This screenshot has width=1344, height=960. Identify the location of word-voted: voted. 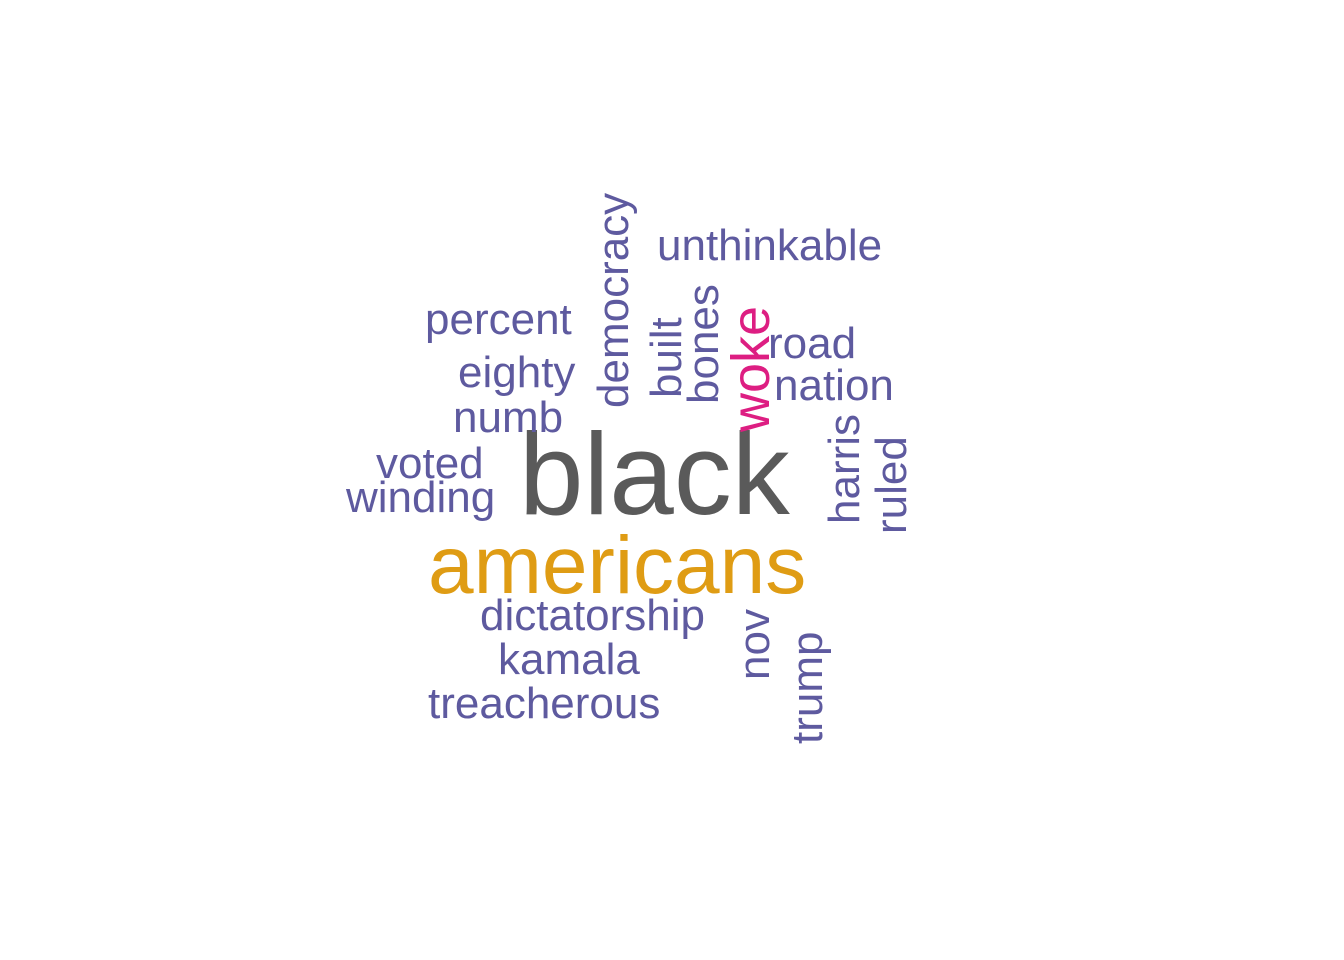
(430, 463).